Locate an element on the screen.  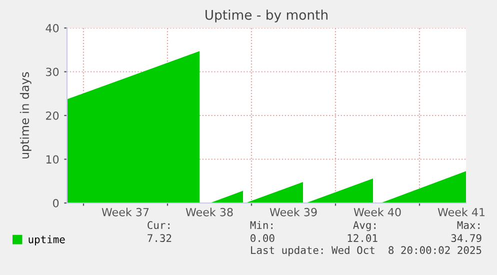
text: Last update: Wed Oct 8 20:00:02 2025 is located at coordinates (366, 251).